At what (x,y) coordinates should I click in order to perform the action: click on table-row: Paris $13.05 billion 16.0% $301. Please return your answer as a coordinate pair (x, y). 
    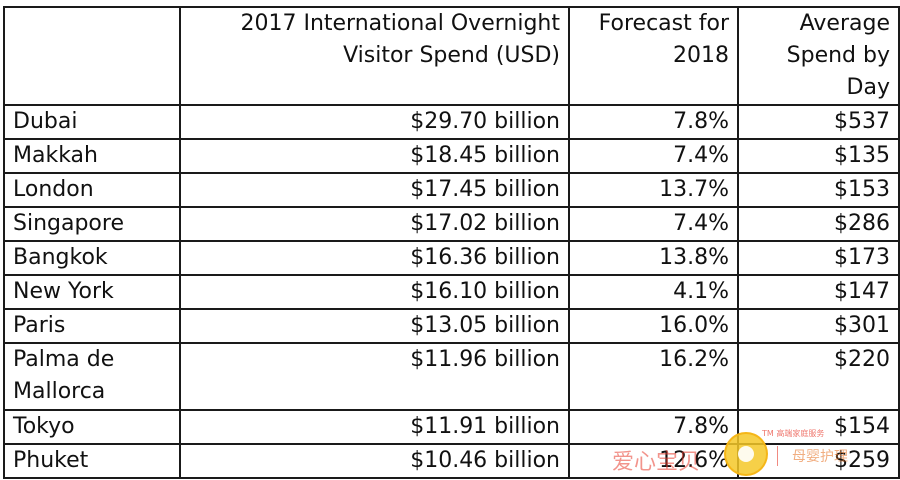
    Looking at the image, I should click on (451, 326).